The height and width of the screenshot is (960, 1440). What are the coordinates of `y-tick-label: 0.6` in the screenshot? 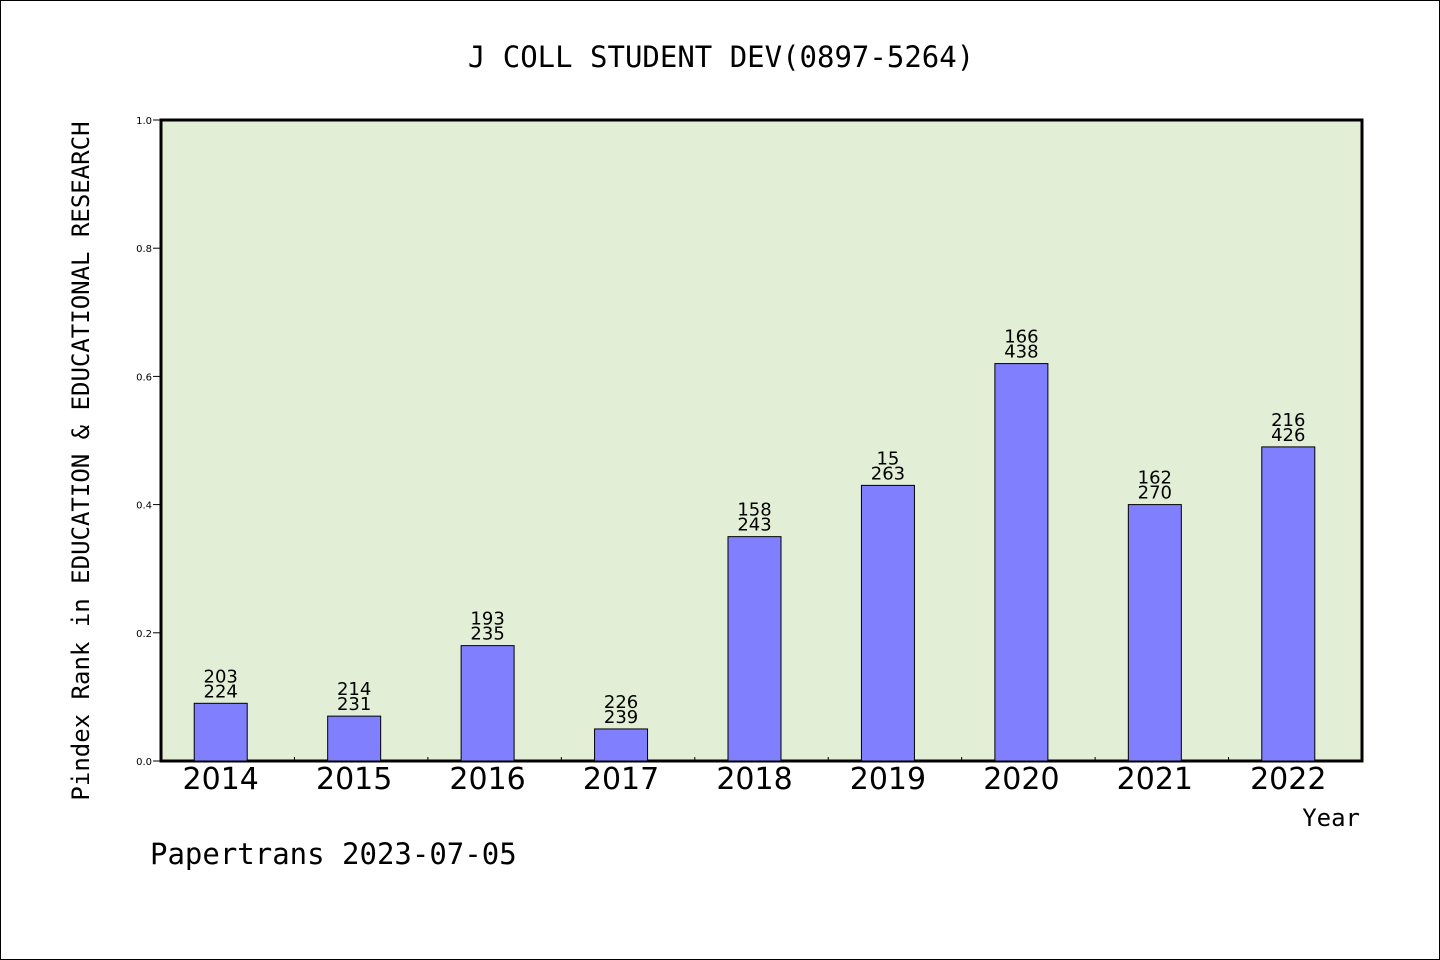 It's located at (144, 377).